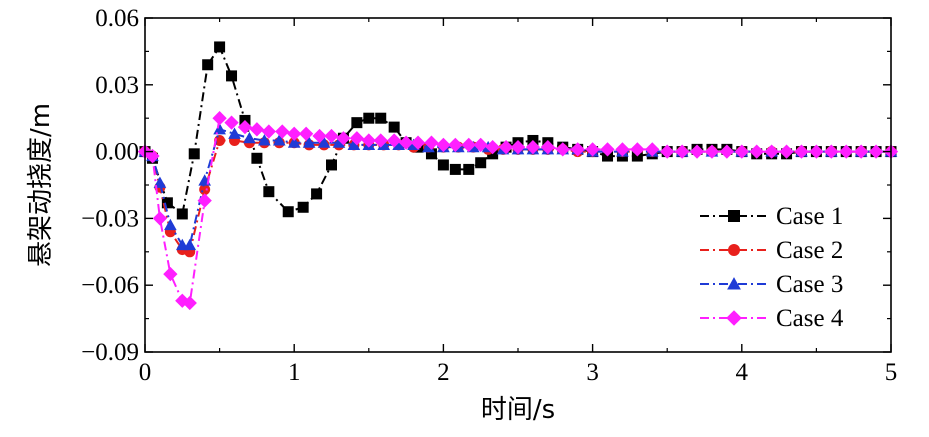 The image size is (929, 437). What do you see at coordinates (41, 185) in the screenshot?
I see `y-axis-label: 悬架动挠度/m` at bounding box center [41, 185].